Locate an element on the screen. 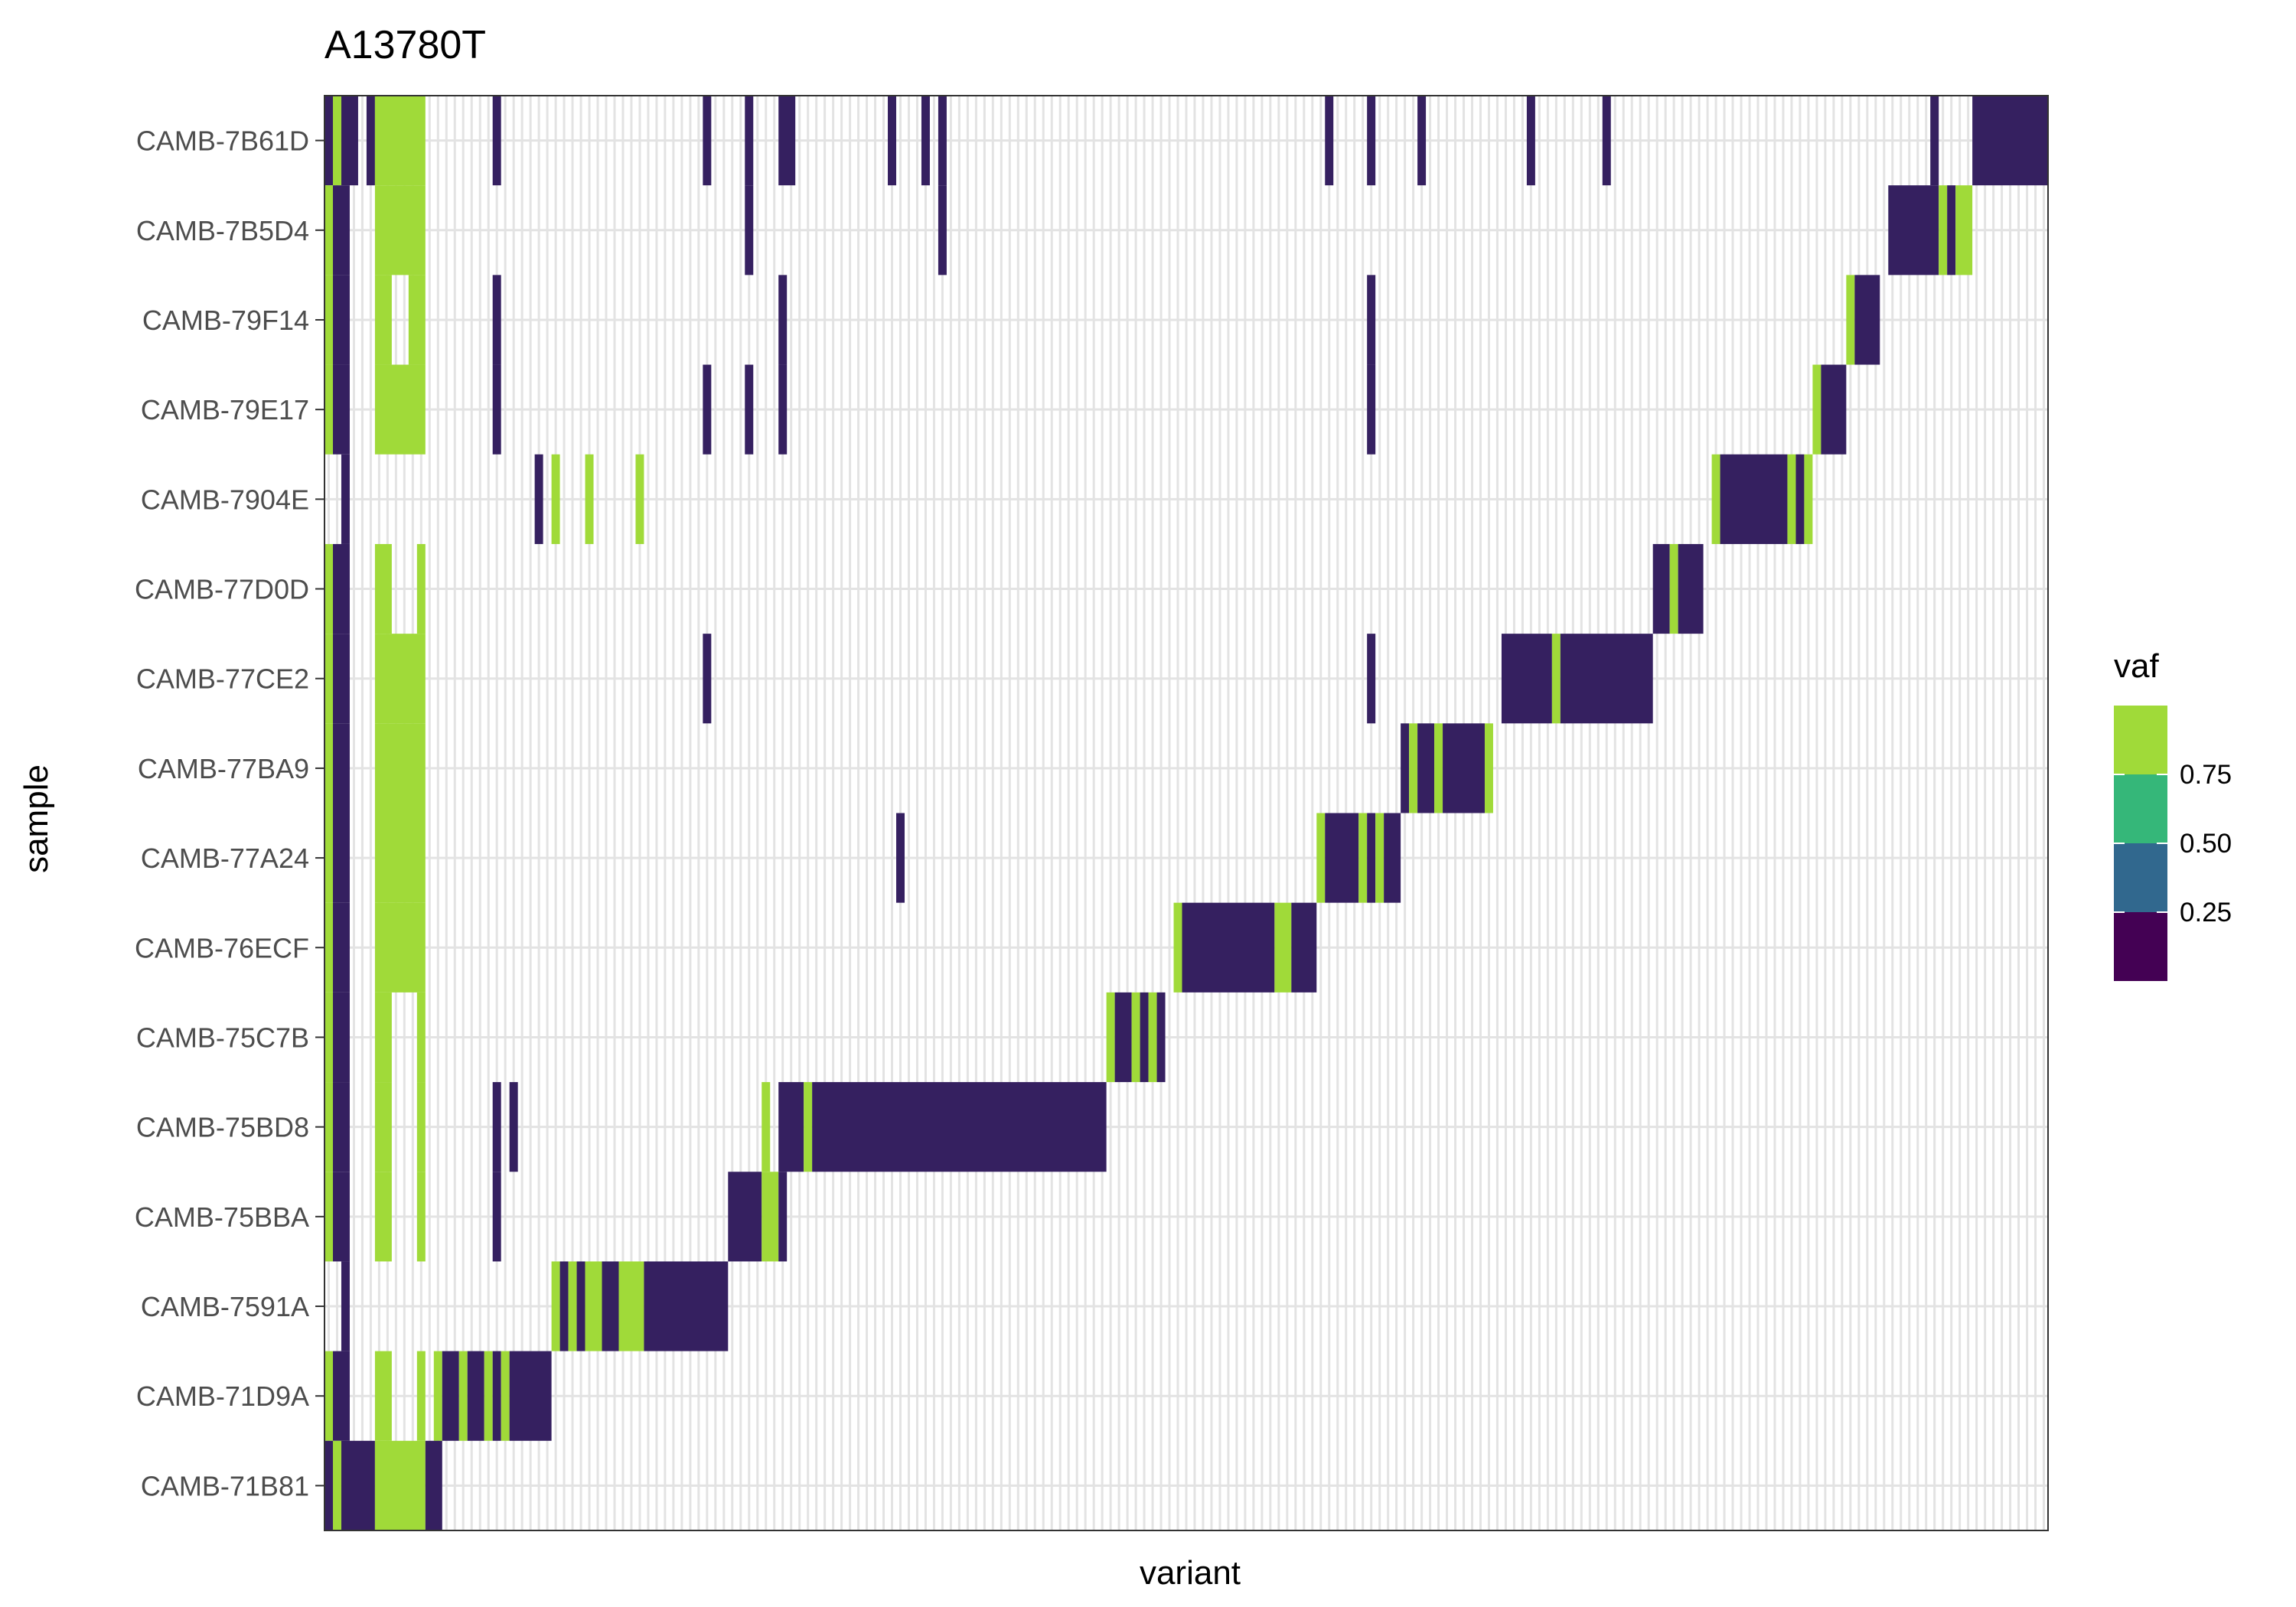 The image size is (2296, 1607). y-tick-label: CAMB-71D9A is located at coordinates (222, 1396).